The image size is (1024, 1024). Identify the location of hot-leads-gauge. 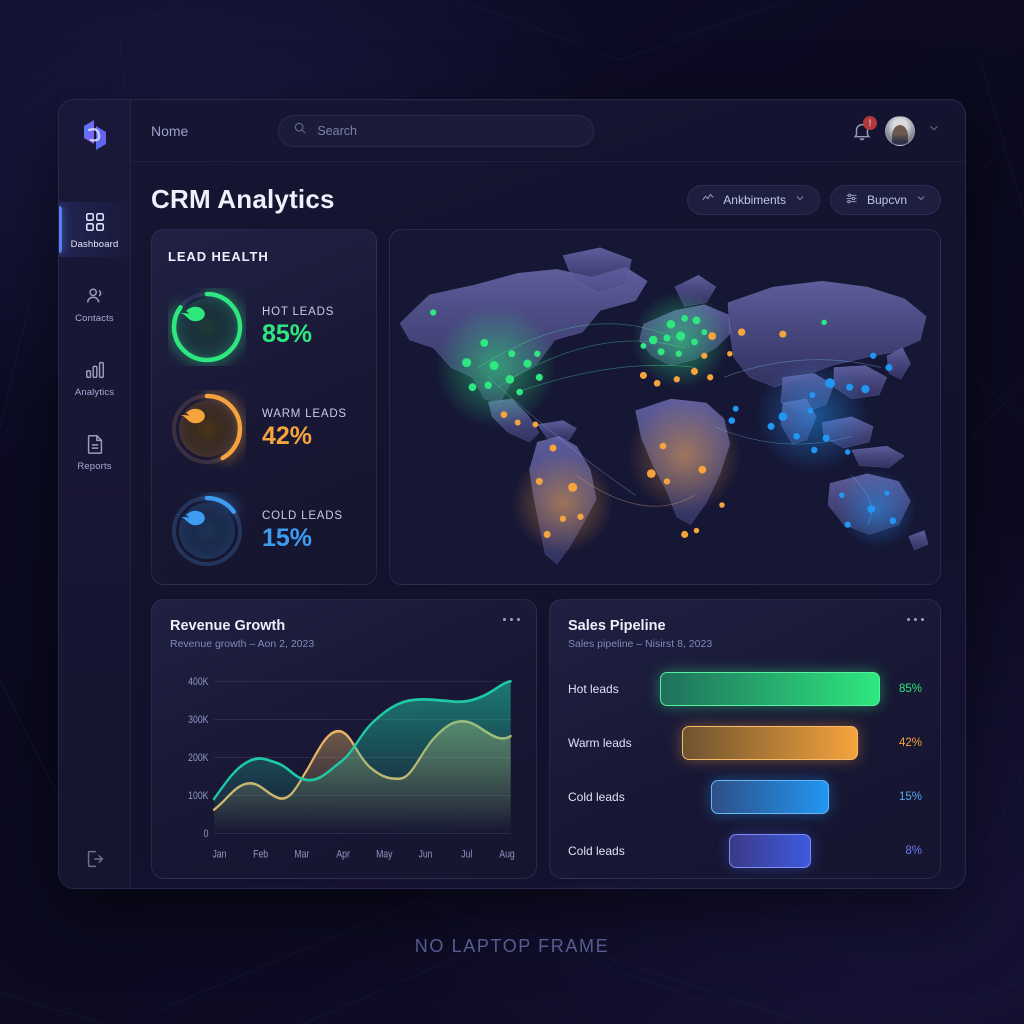
(207, 327).